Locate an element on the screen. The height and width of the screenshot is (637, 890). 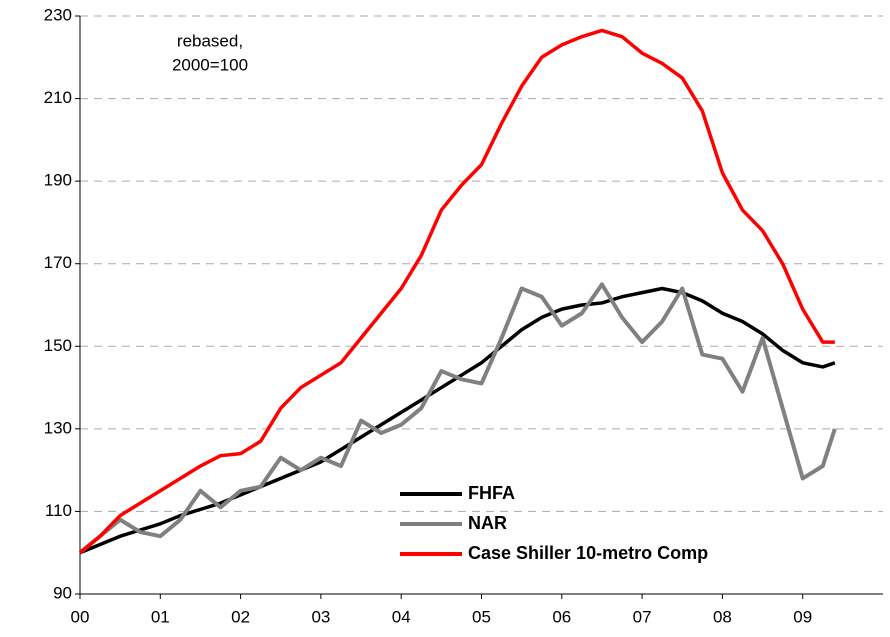
x-tick-label: 02 is located at coordinates (240, 616).